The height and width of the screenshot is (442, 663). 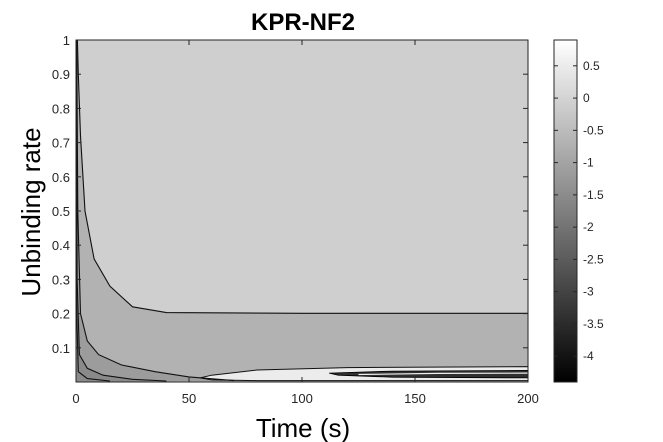 I want to click on y-tick-label: 0.9, so click(x=61, y=74).